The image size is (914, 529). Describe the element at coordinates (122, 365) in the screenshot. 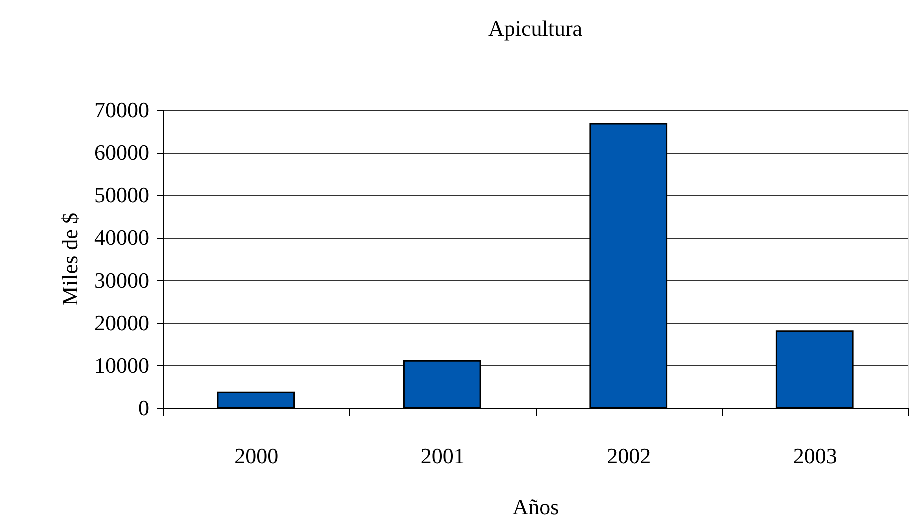

I see `y-tick-label: 10000` at that location.